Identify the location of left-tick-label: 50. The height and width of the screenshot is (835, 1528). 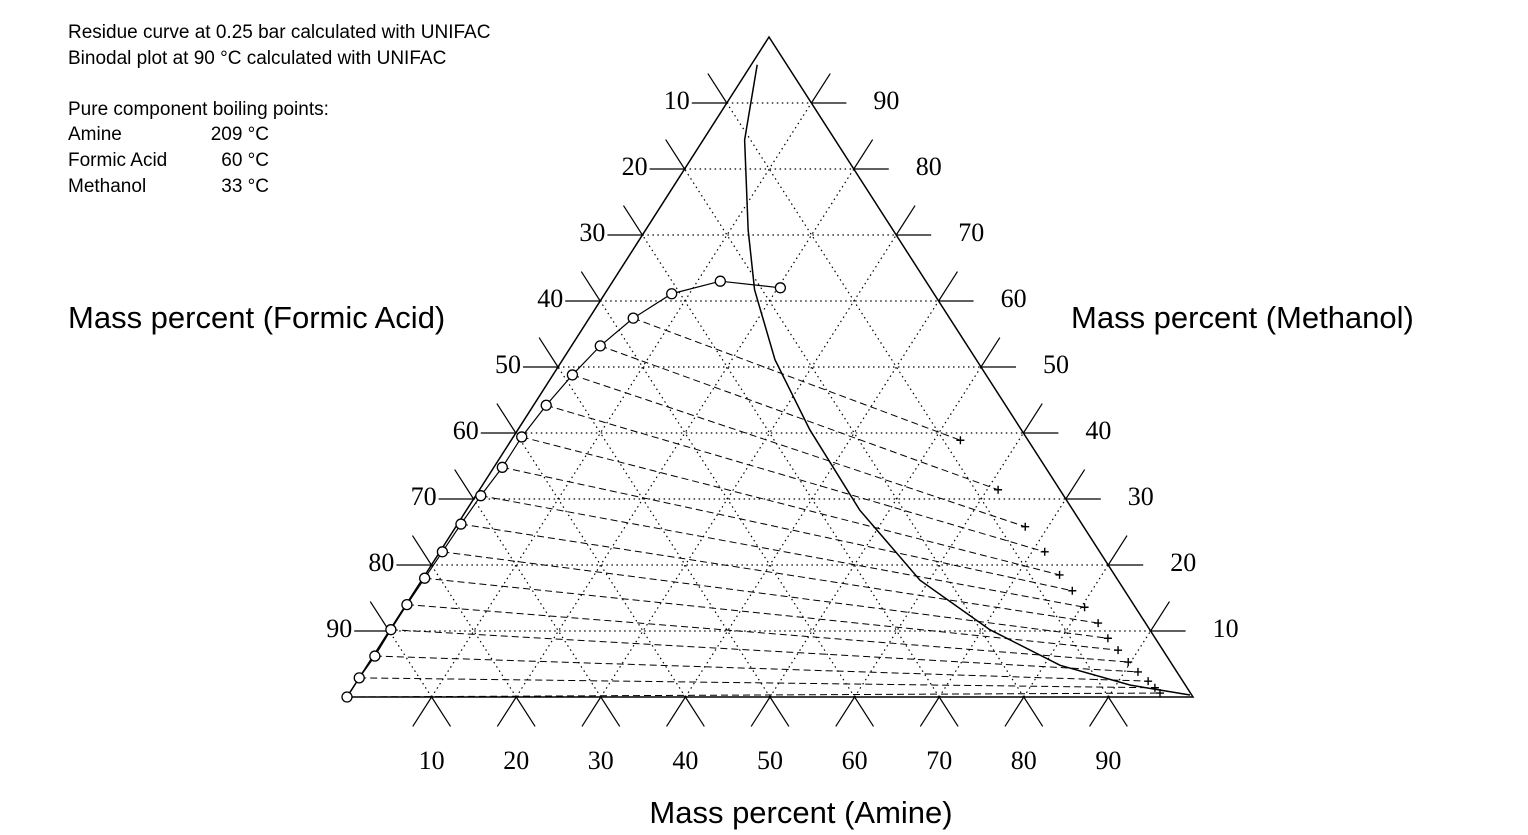
(508, 364).